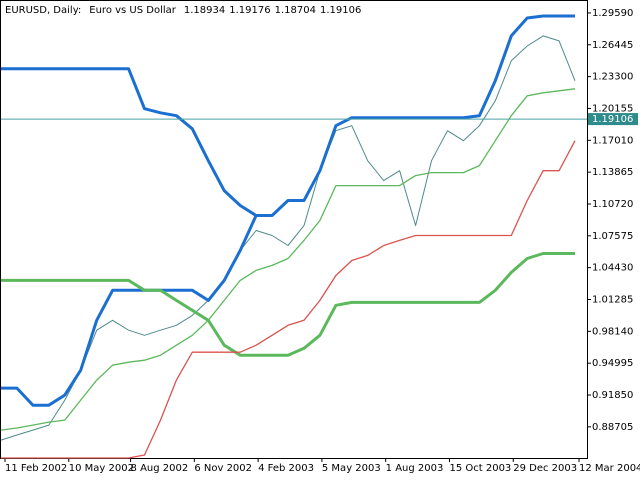 The image size is (640, 484). Describe the element at coordinates (480, 468) in the screenshot. I see `x-tick-label: 15 Oct 2003` at that location.